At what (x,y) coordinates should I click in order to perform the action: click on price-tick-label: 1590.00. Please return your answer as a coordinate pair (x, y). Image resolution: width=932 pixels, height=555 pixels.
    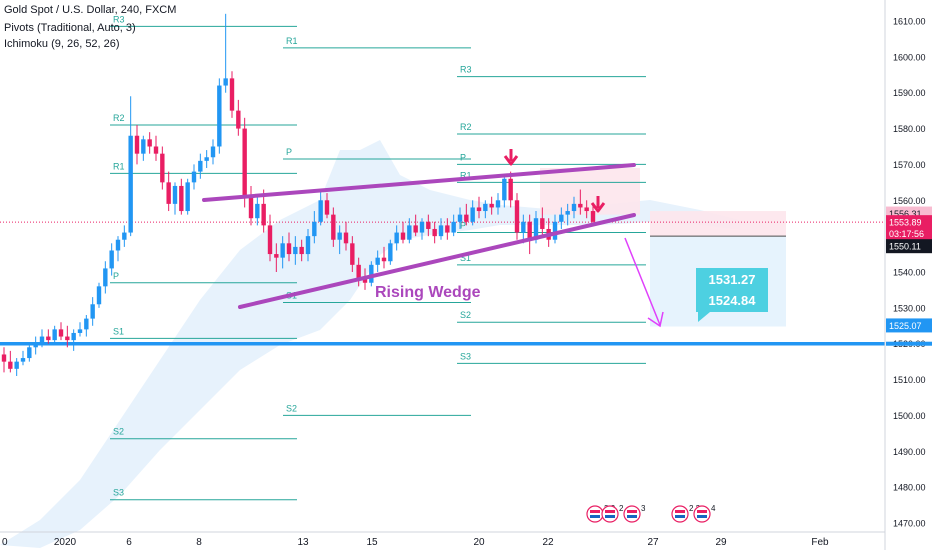
    Looking at the image, I should click on (909, 93).